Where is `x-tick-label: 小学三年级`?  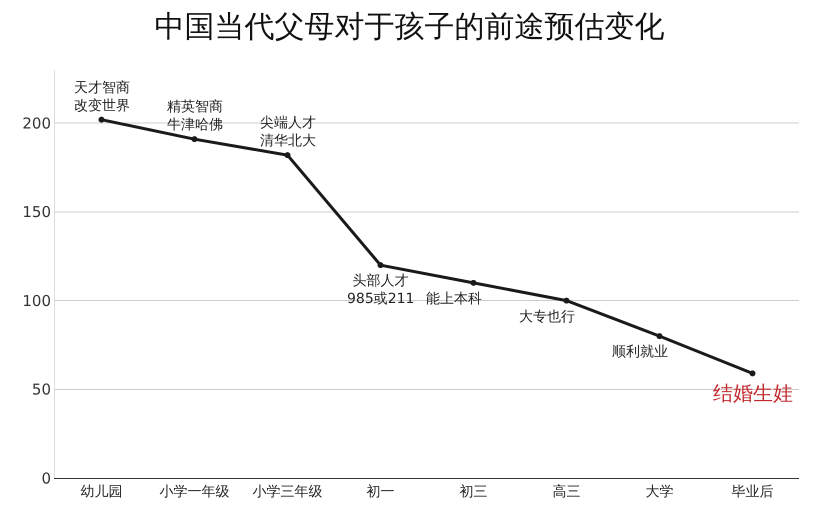 x-tick-label: 小学三年级 is located at coordinates (287, 492).